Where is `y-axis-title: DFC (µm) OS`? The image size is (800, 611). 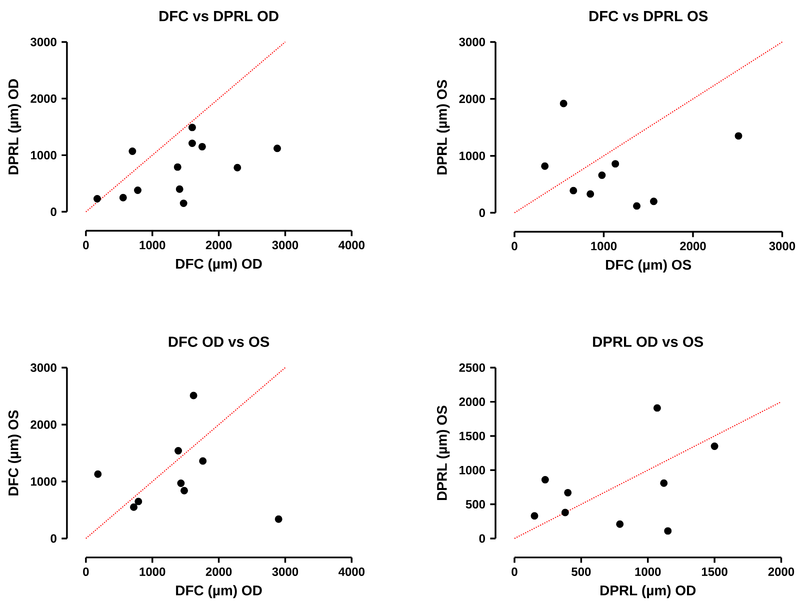
y-axis-title: DFC (µm) OS is located at coordinates (15, 453).